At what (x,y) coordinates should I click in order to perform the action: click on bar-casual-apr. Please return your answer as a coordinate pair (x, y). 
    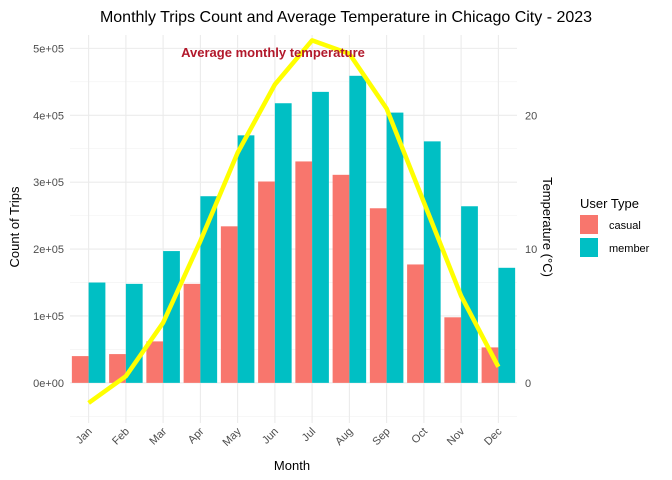
    Looking at the image, I should click on (192, 333).